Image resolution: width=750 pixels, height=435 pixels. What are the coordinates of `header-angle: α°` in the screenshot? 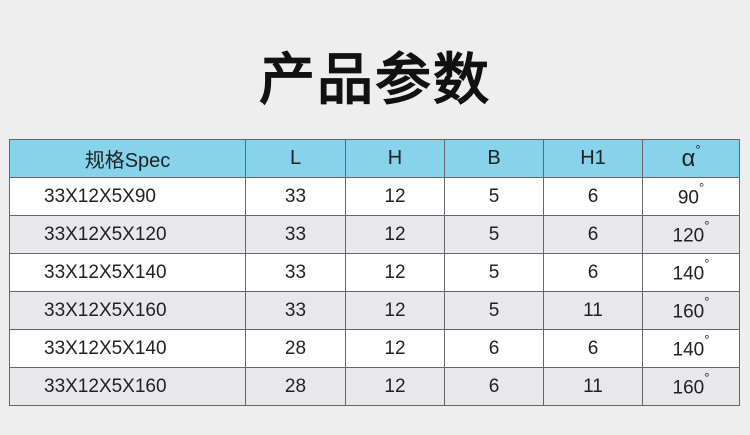 It's located at (691, 158).